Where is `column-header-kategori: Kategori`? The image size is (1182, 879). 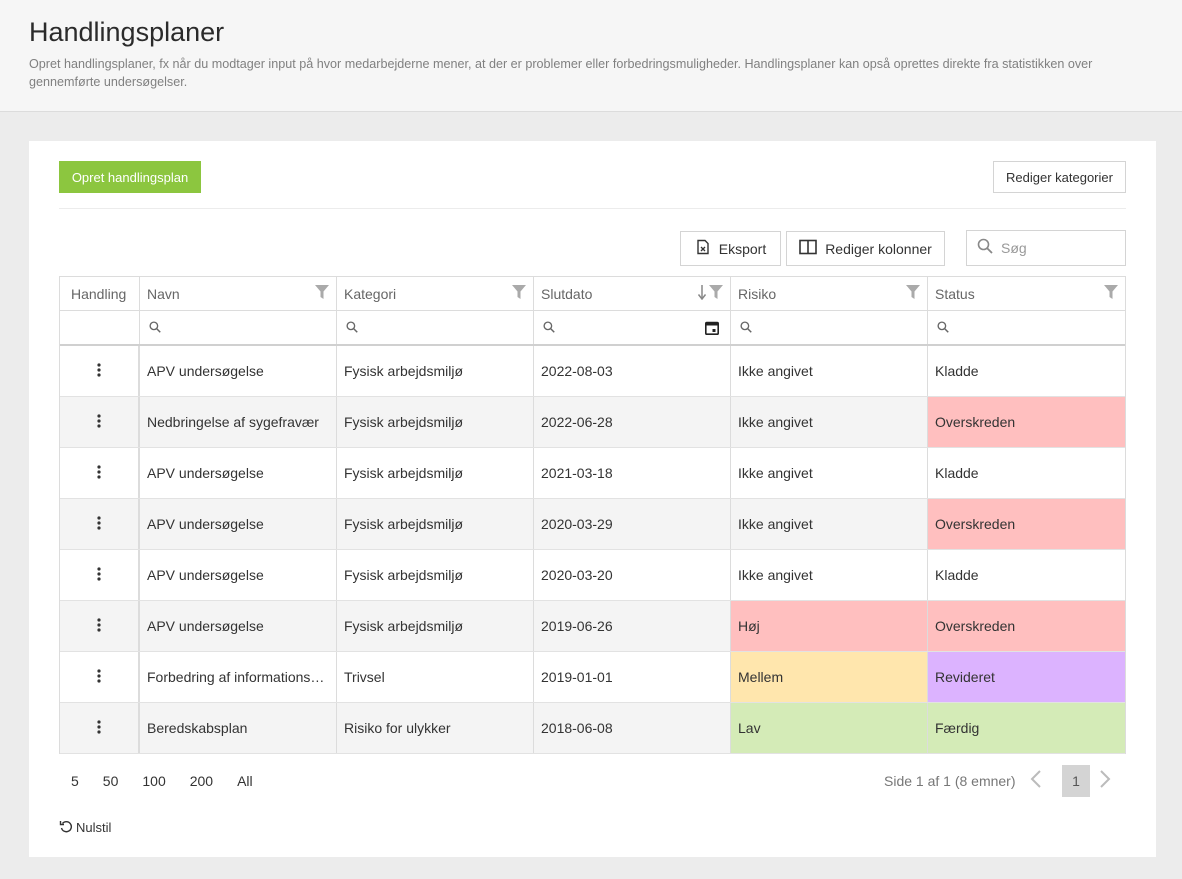
column-header-kategori: Kategori is located at coordinates (435, 293).